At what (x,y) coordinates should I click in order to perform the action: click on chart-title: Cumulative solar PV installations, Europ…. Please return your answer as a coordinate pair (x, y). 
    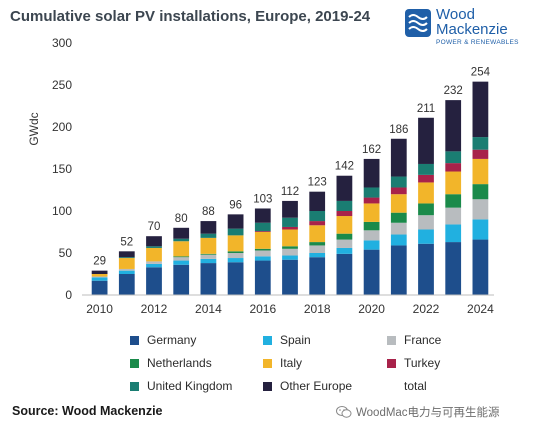
    Looking at the image, I should click on (190, 16).